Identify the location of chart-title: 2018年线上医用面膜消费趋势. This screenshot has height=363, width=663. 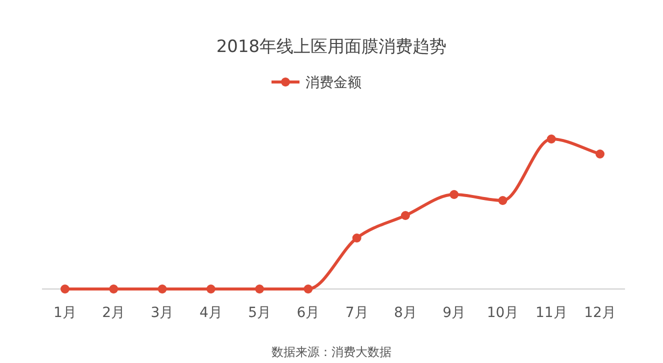
(331, 47).